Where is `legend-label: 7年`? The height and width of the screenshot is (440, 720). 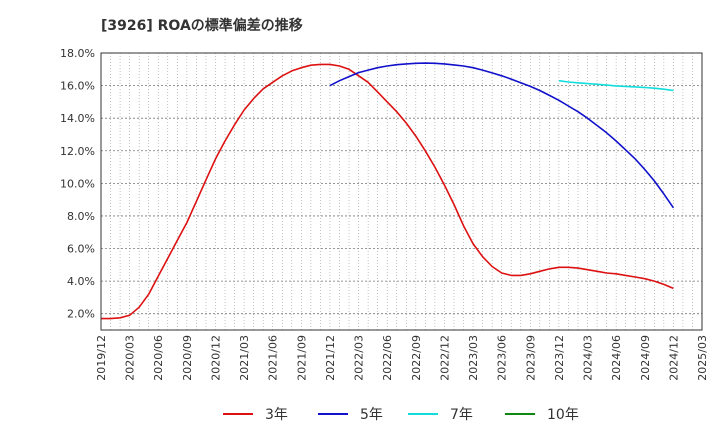
legend-label: 7年 is located at coordinates (461, 415).